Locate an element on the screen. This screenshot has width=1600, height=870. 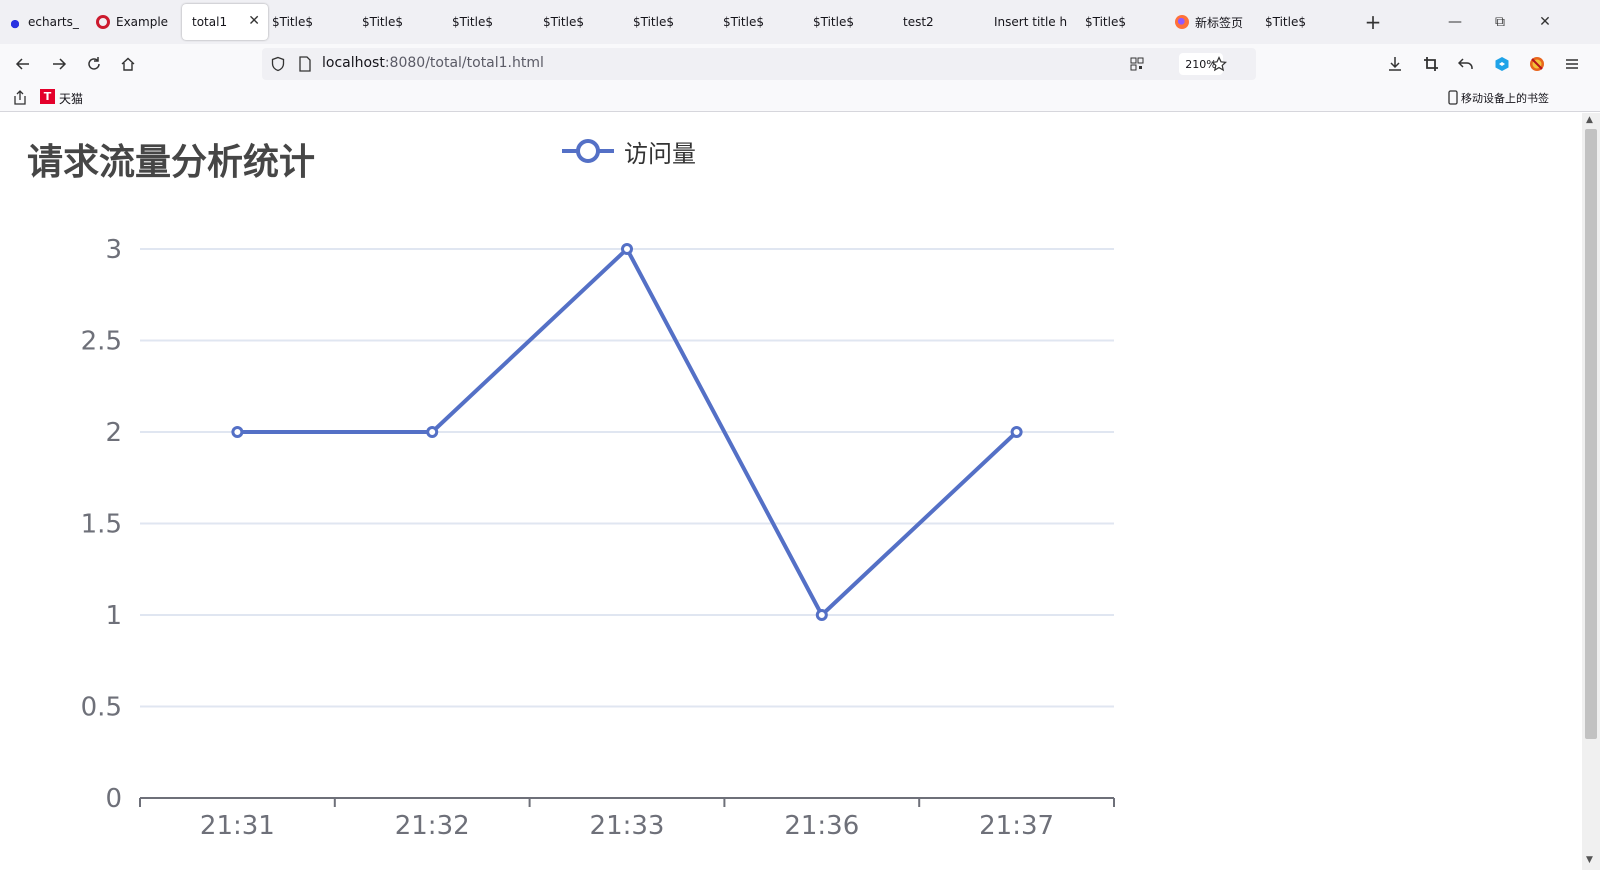
y-axis-labels: 0 0.5 1 1.5 2 2.5 3 is located at coordinates (101, 524).